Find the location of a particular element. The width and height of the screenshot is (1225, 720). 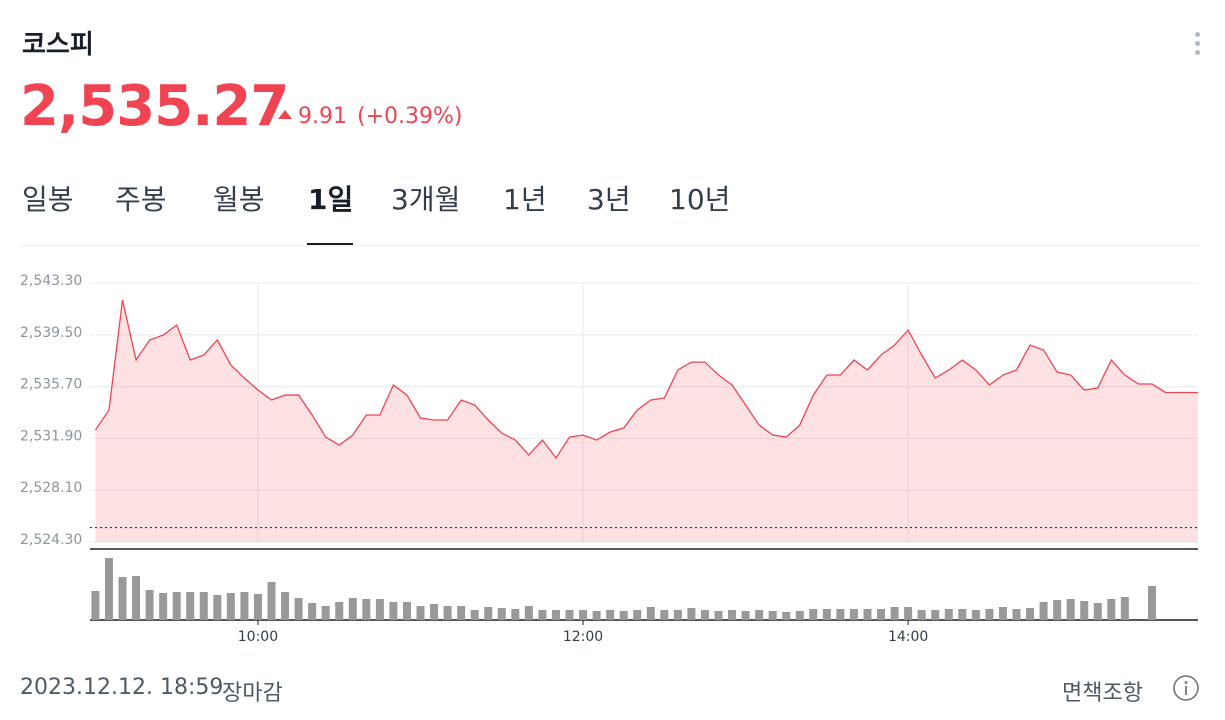

period-tab: 3개월 is located at coordinates (426, 199).